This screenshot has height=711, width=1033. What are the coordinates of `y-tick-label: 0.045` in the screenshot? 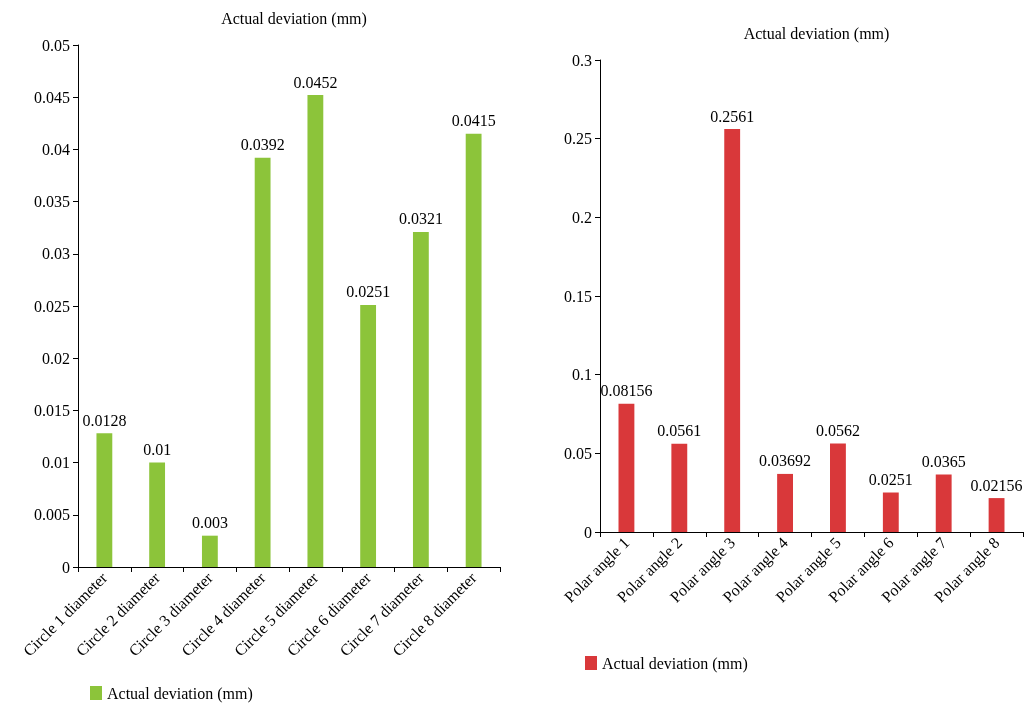 It's located at (52, 97).